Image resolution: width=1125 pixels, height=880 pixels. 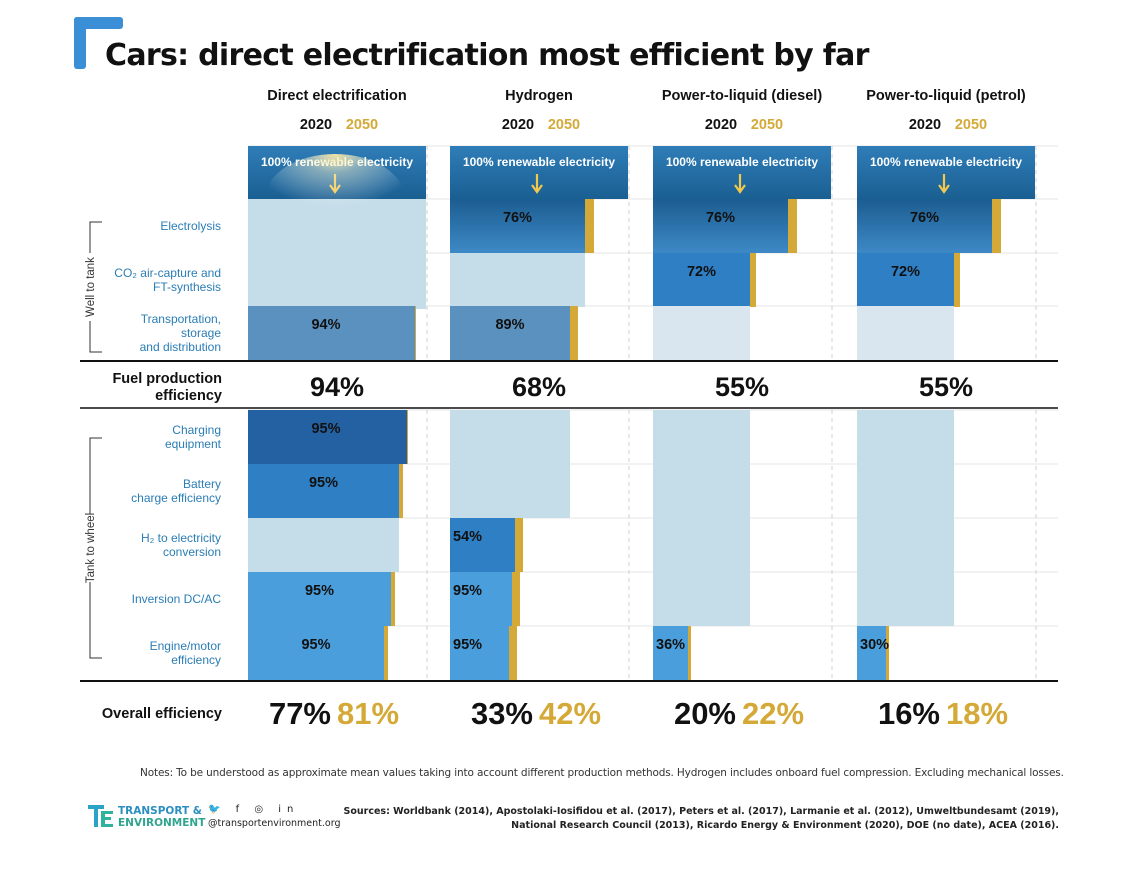 What do you see at coordinates (570, 713) in the screenshot?
I see `overall-2050-1: 42%` at bounding box center [570, 713].